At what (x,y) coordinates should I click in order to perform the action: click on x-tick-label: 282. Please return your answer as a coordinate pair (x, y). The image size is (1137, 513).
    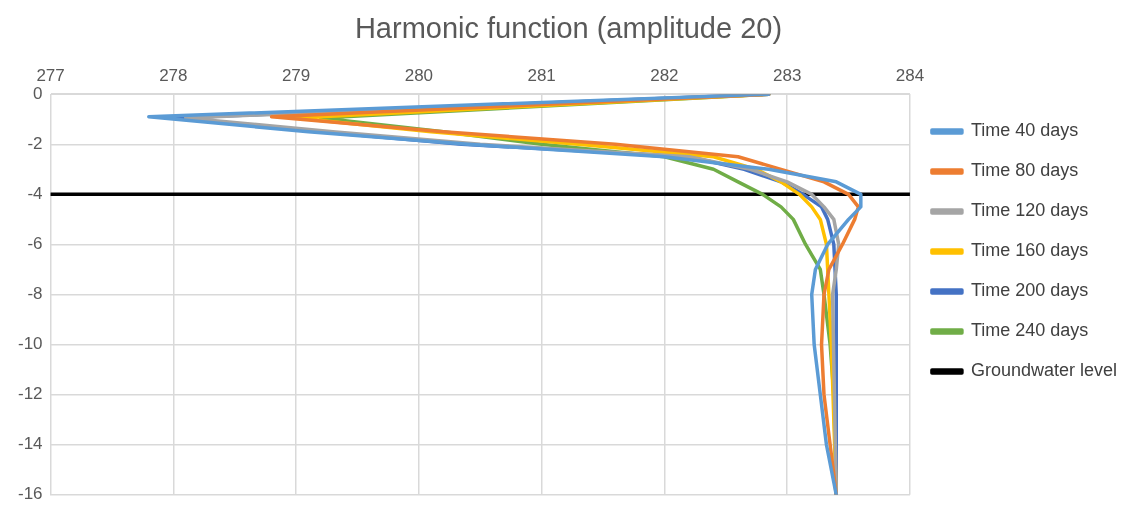
    Looking at the image, I should click on (664, 75).